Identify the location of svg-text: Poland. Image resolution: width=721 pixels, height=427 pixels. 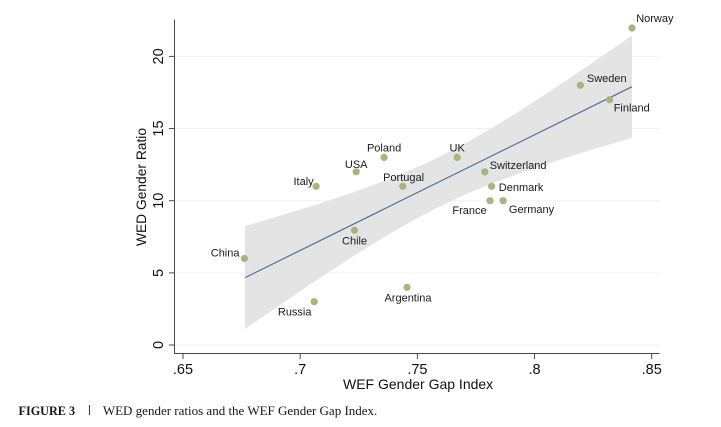
(384, 149).